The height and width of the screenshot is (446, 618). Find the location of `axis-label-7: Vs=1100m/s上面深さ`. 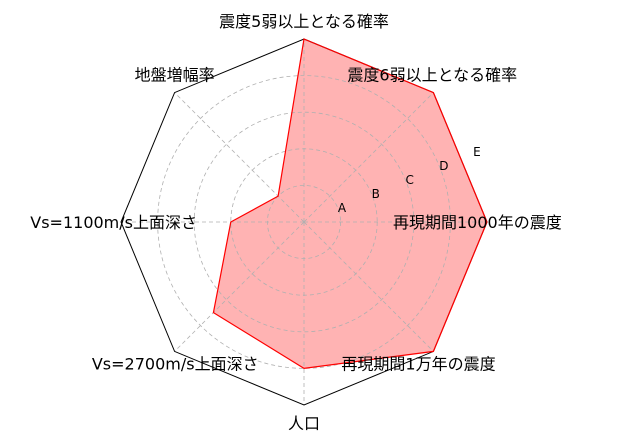

axis-label-7: Vs=1100m/s上面深さ is located at coordinates (113, 222).